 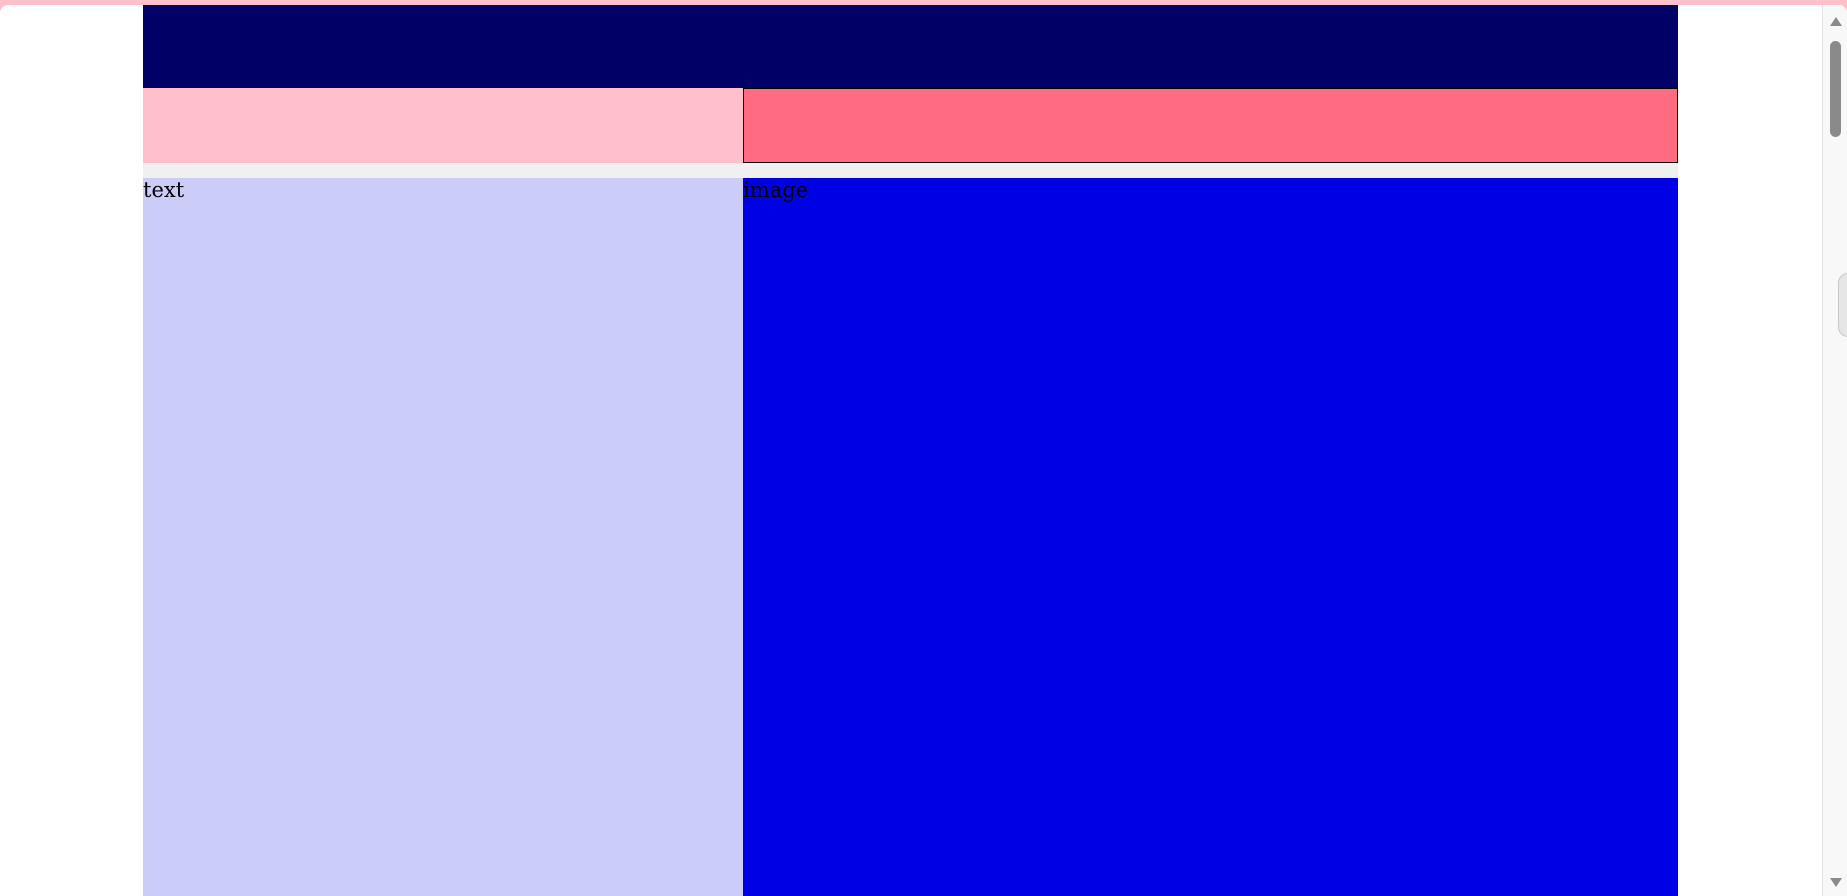 What do you see at coordinates (164, 190) in the screenshot?
I see `text-panel-label: text` at bounding box center [164, 190].